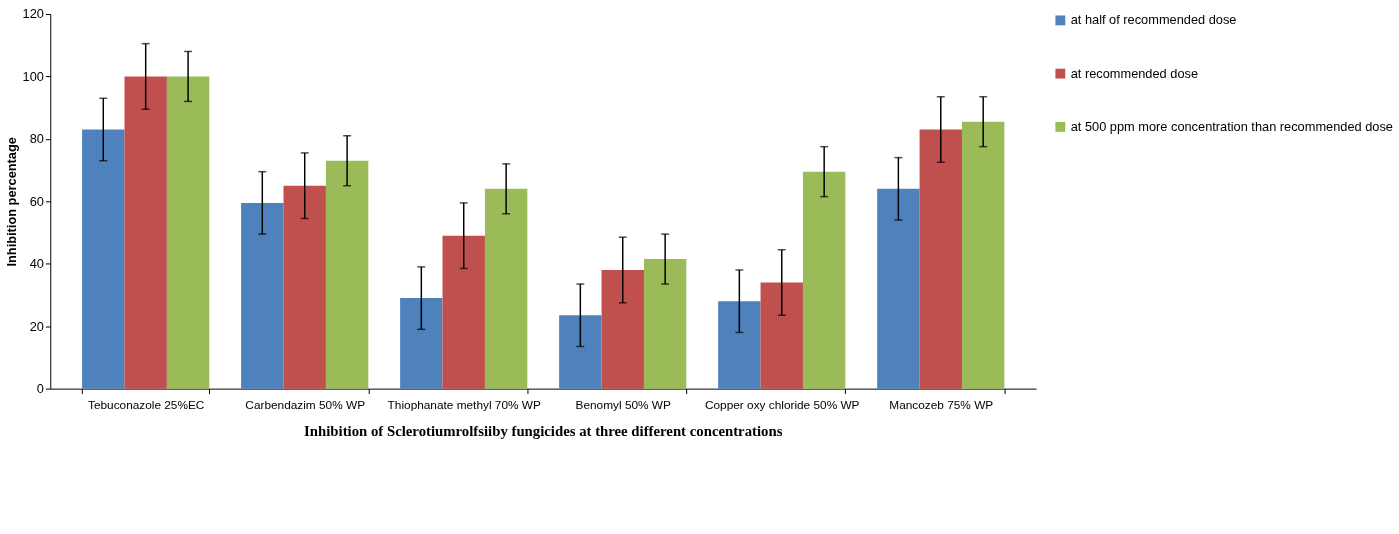 The image size is (1399, 534). I want to click on x-tick-label: Copper oxy chloride 50% WP, so click(782, 404).